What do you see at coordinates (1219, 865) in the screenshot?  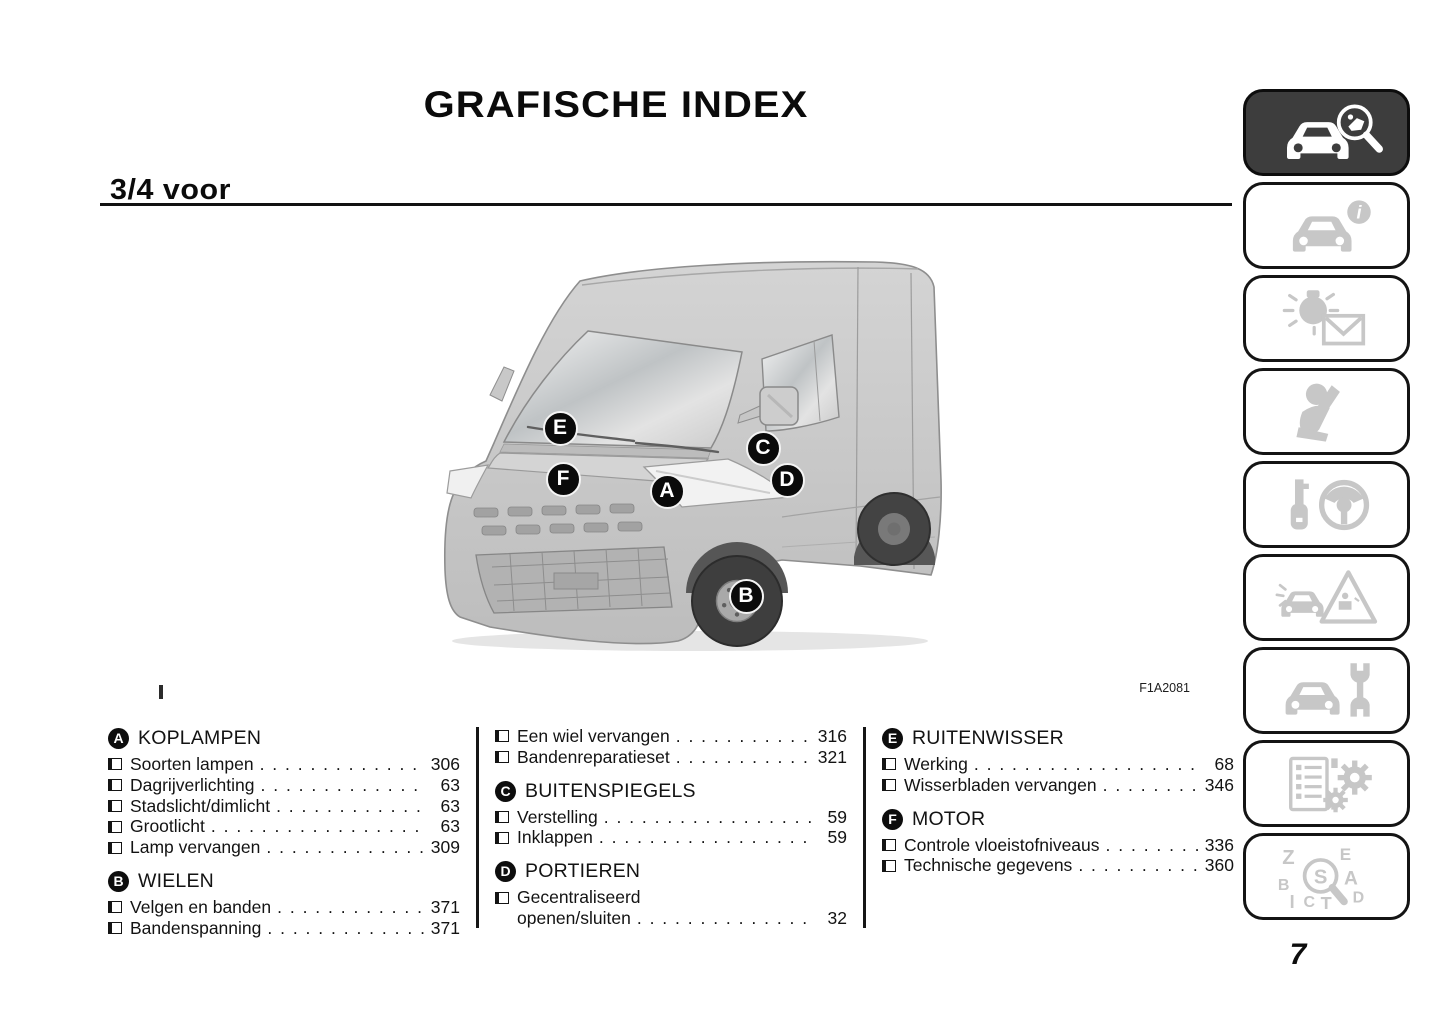 I see `entry-page: 360` at bounding box center [1219, 865].